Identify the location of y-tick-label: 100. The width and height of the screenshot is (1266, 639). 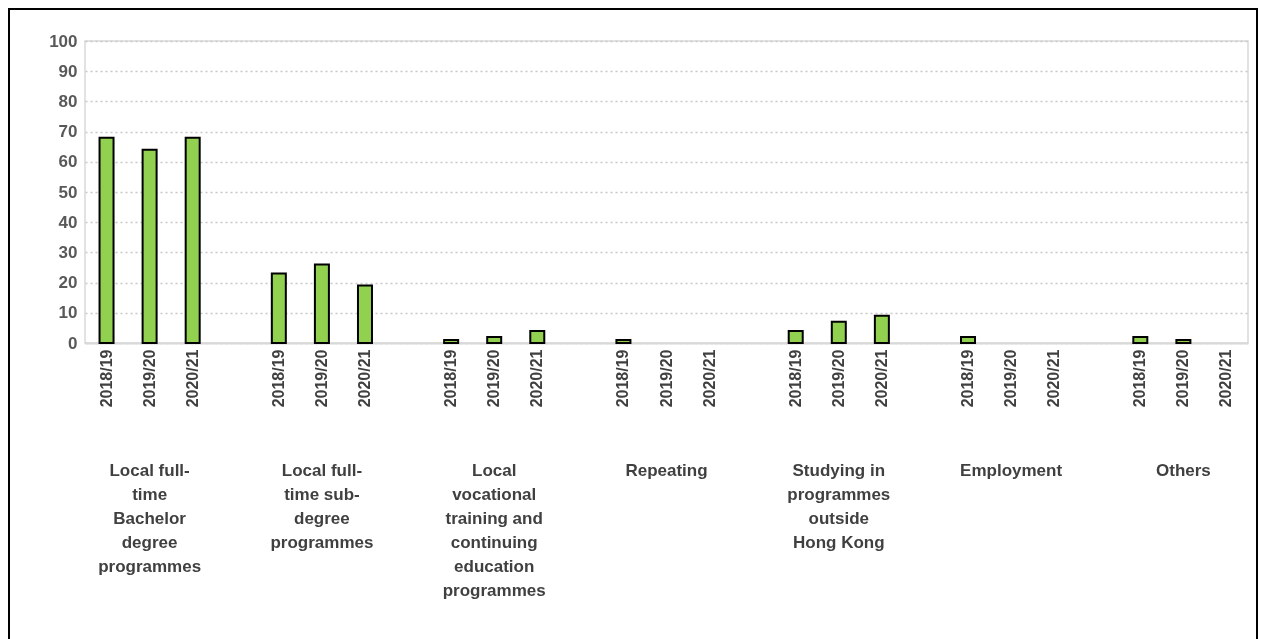
(63, 41).